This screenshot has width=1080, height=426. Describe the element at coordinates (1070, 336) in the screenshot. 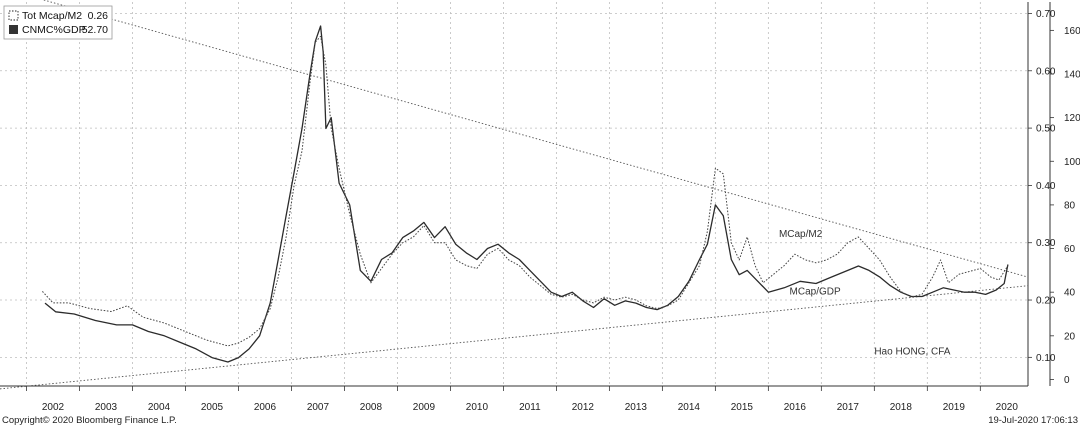

I see `y-right-tick-label: 20` at that location.